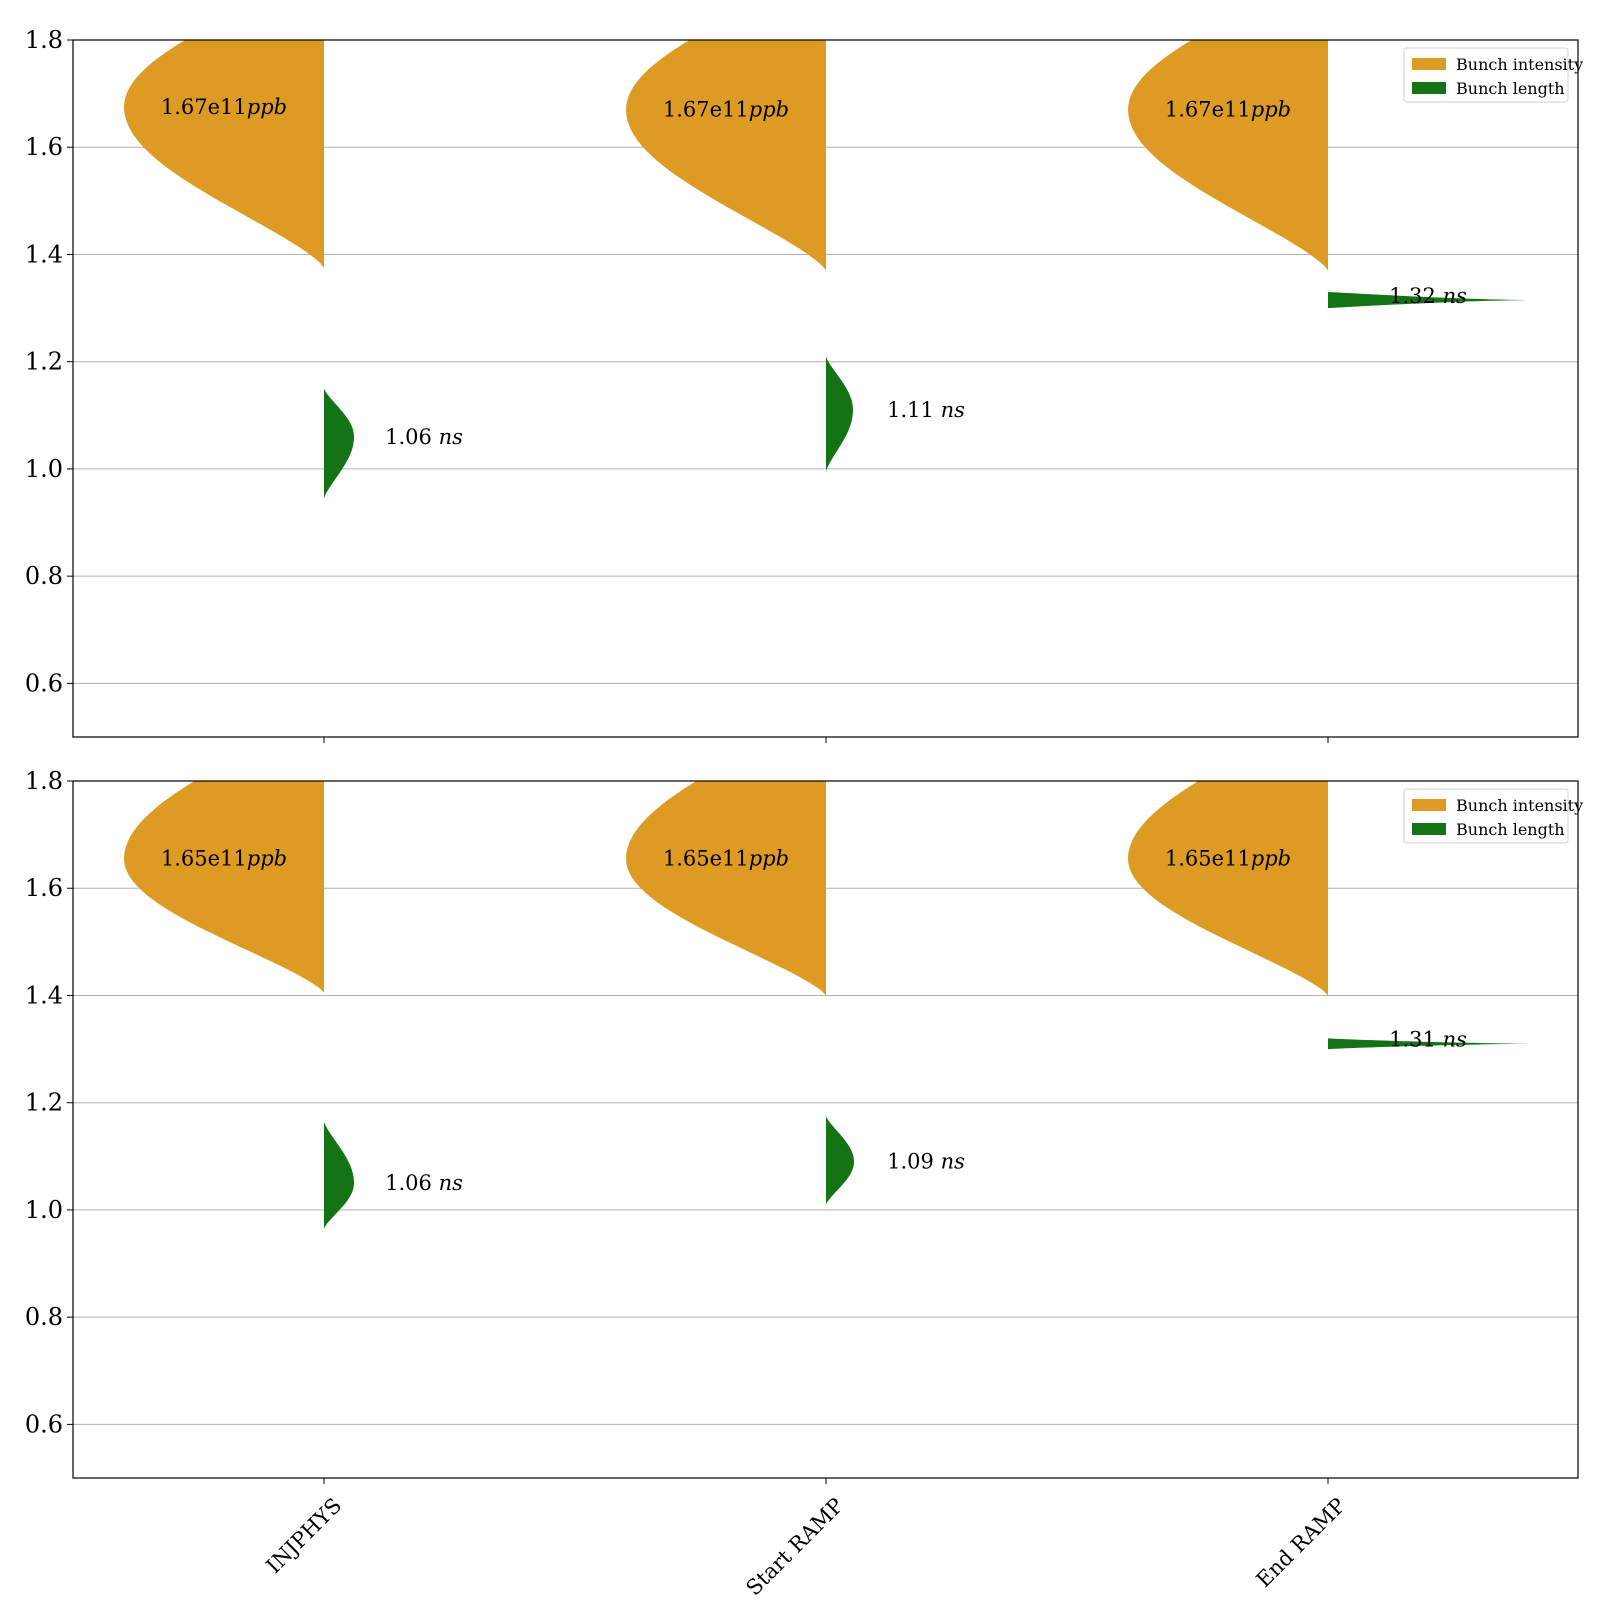 Image resolution: width=1600 pixels, height=1600 pixels. I want to click on x-category-label: INJPHYS, so click(304, 1535).